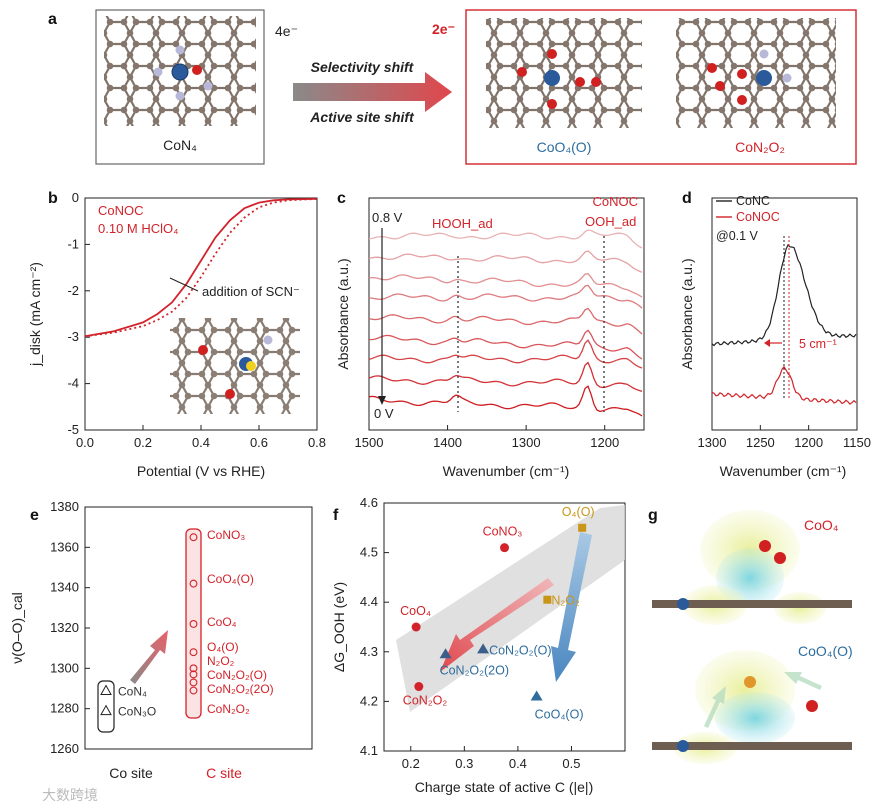  Describe the element at coordinates (73, 243) in the screenshot. I see `y-tick-label: -1` at that location.